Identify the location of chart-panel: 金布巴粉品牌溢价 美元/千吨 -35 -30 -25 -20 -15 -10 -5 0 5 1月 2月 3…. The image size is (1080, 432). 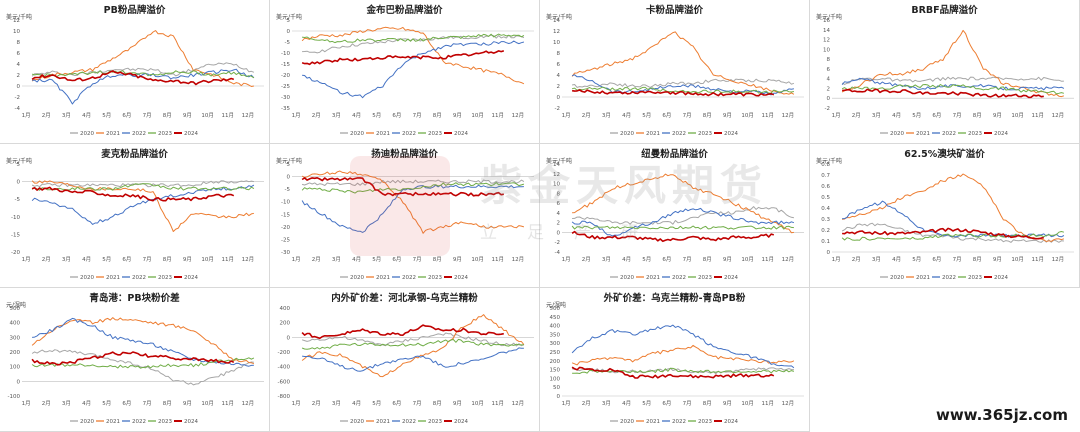
(405, 72).